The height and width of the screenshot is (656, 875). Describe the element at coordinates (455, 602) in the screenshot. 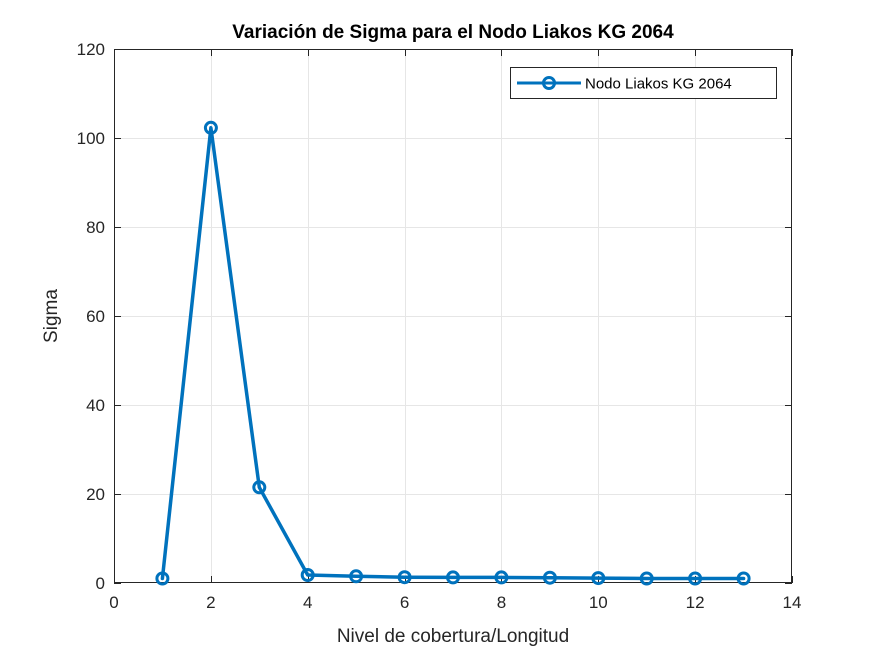

I see `x-tick-labels: 0 2 4 6 8 10 12 14` at that location.